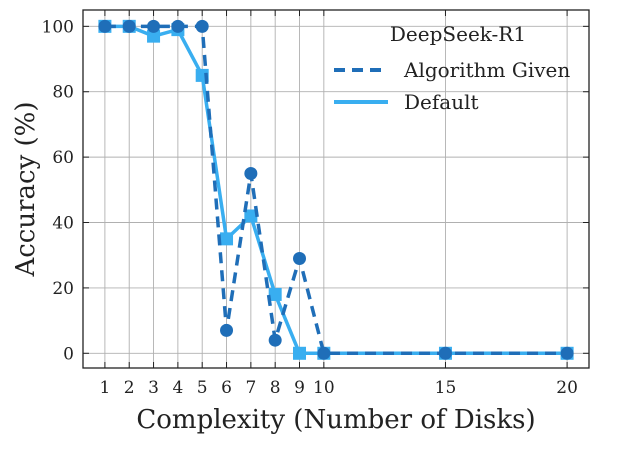 This screenshot has height=449, width=618. Describe the element at coordinates (324, 388) in the screenshot. I see `x-tick-label: 10` at that location.